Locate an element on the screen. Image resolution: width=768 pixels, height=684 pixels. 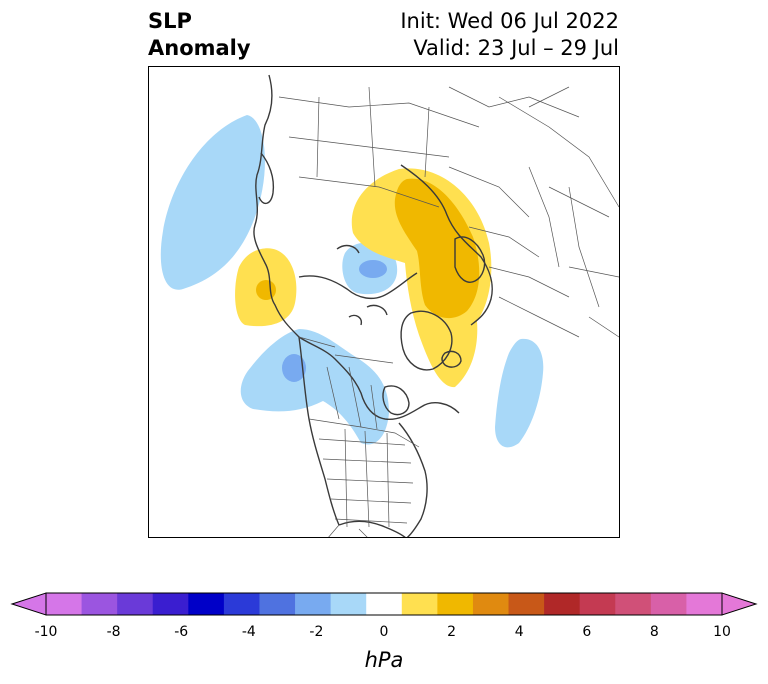
siberia-arctic-coast is located at coordinates (358, 286).